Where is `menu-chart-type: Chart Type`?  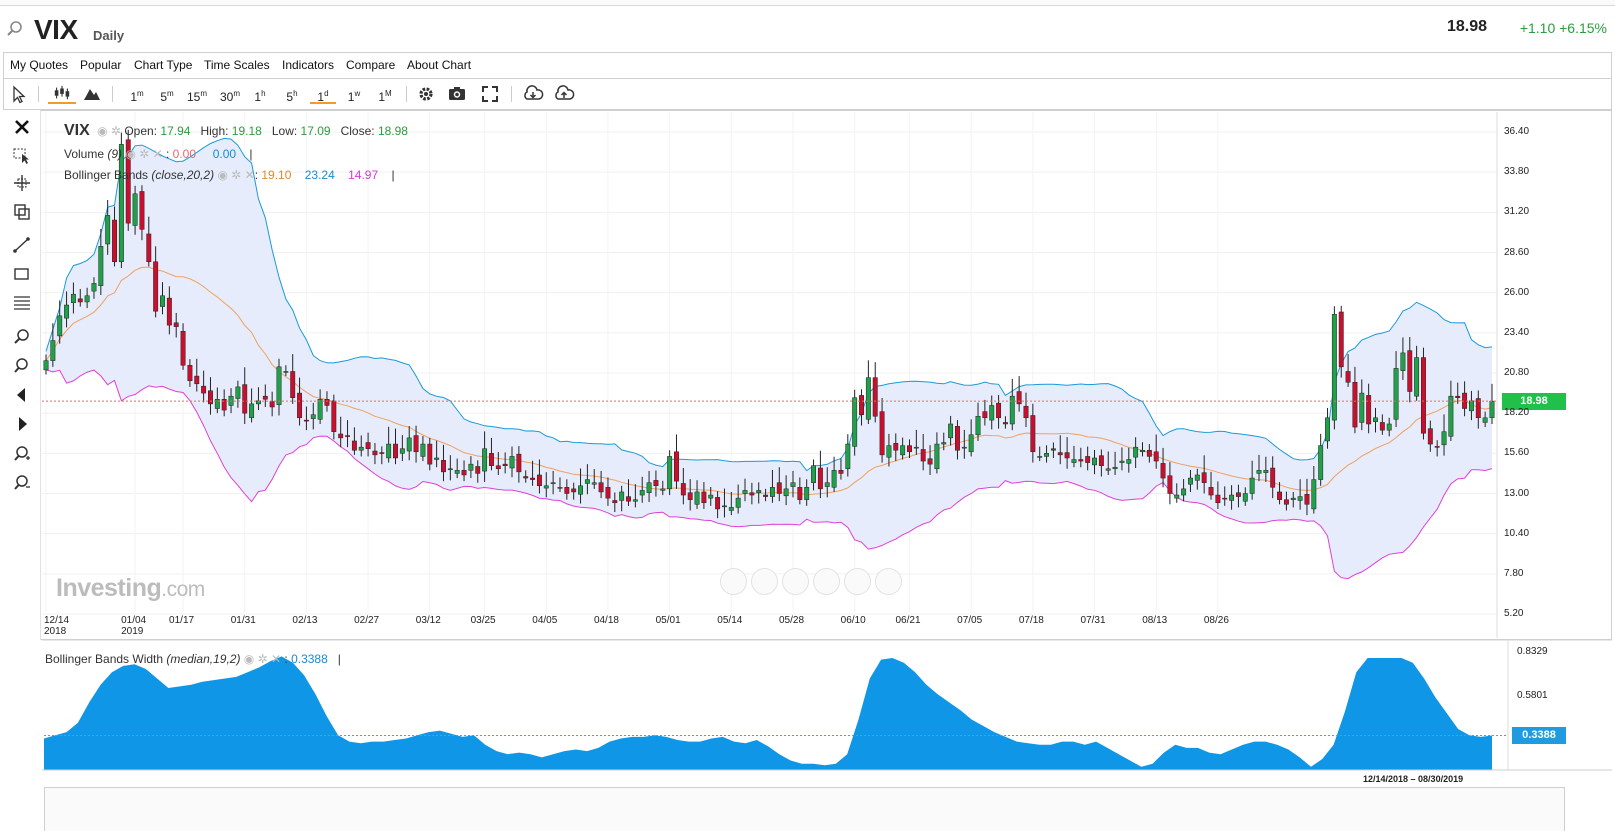 menu-chart-type: Chart Type is located at coordinates (163, 65).